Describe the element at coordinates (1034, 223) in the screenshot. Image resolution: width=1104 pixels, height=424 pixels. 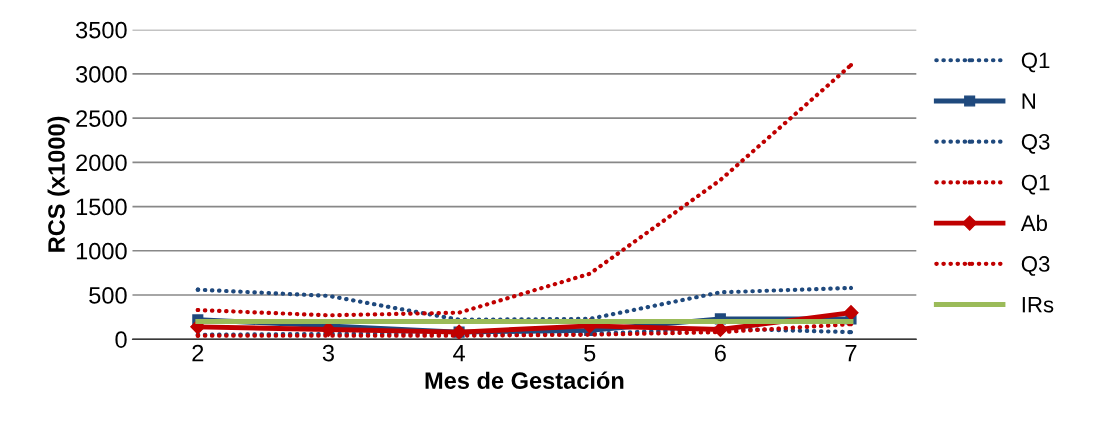
I see `legend-label: Ab` at that location.